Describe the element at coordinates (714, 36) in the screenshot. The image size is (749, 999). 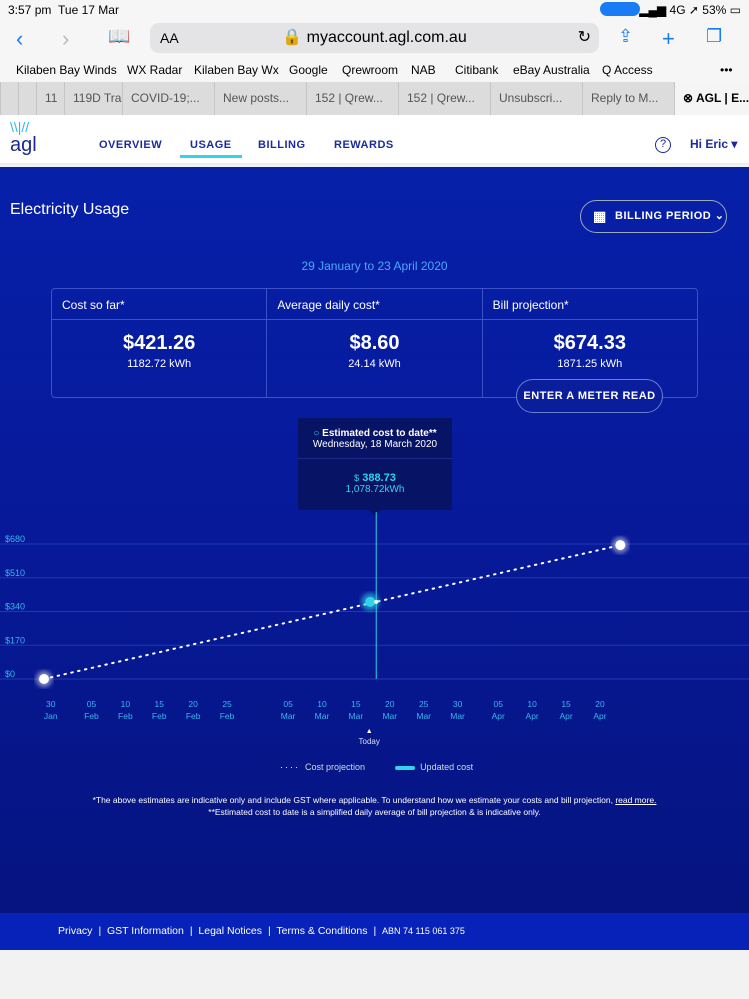
I see `tabs-icon: ❐` at that location.